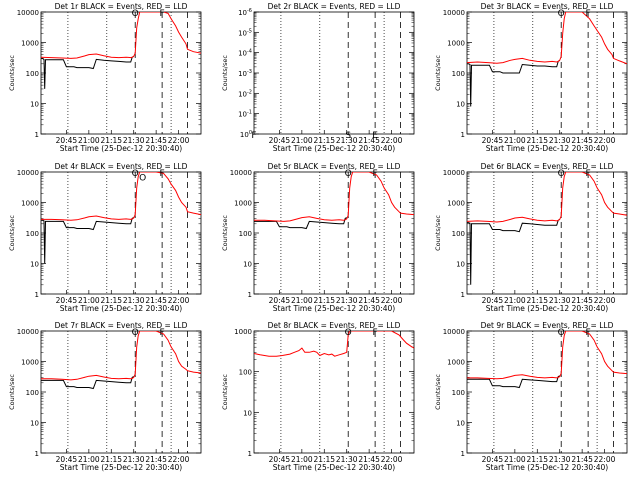 The image size is (640, 484). Describe the element at coordinates (515, 459) in the screenshot. I see `panel-9-x-tick-label-2: 21:00` at that location.